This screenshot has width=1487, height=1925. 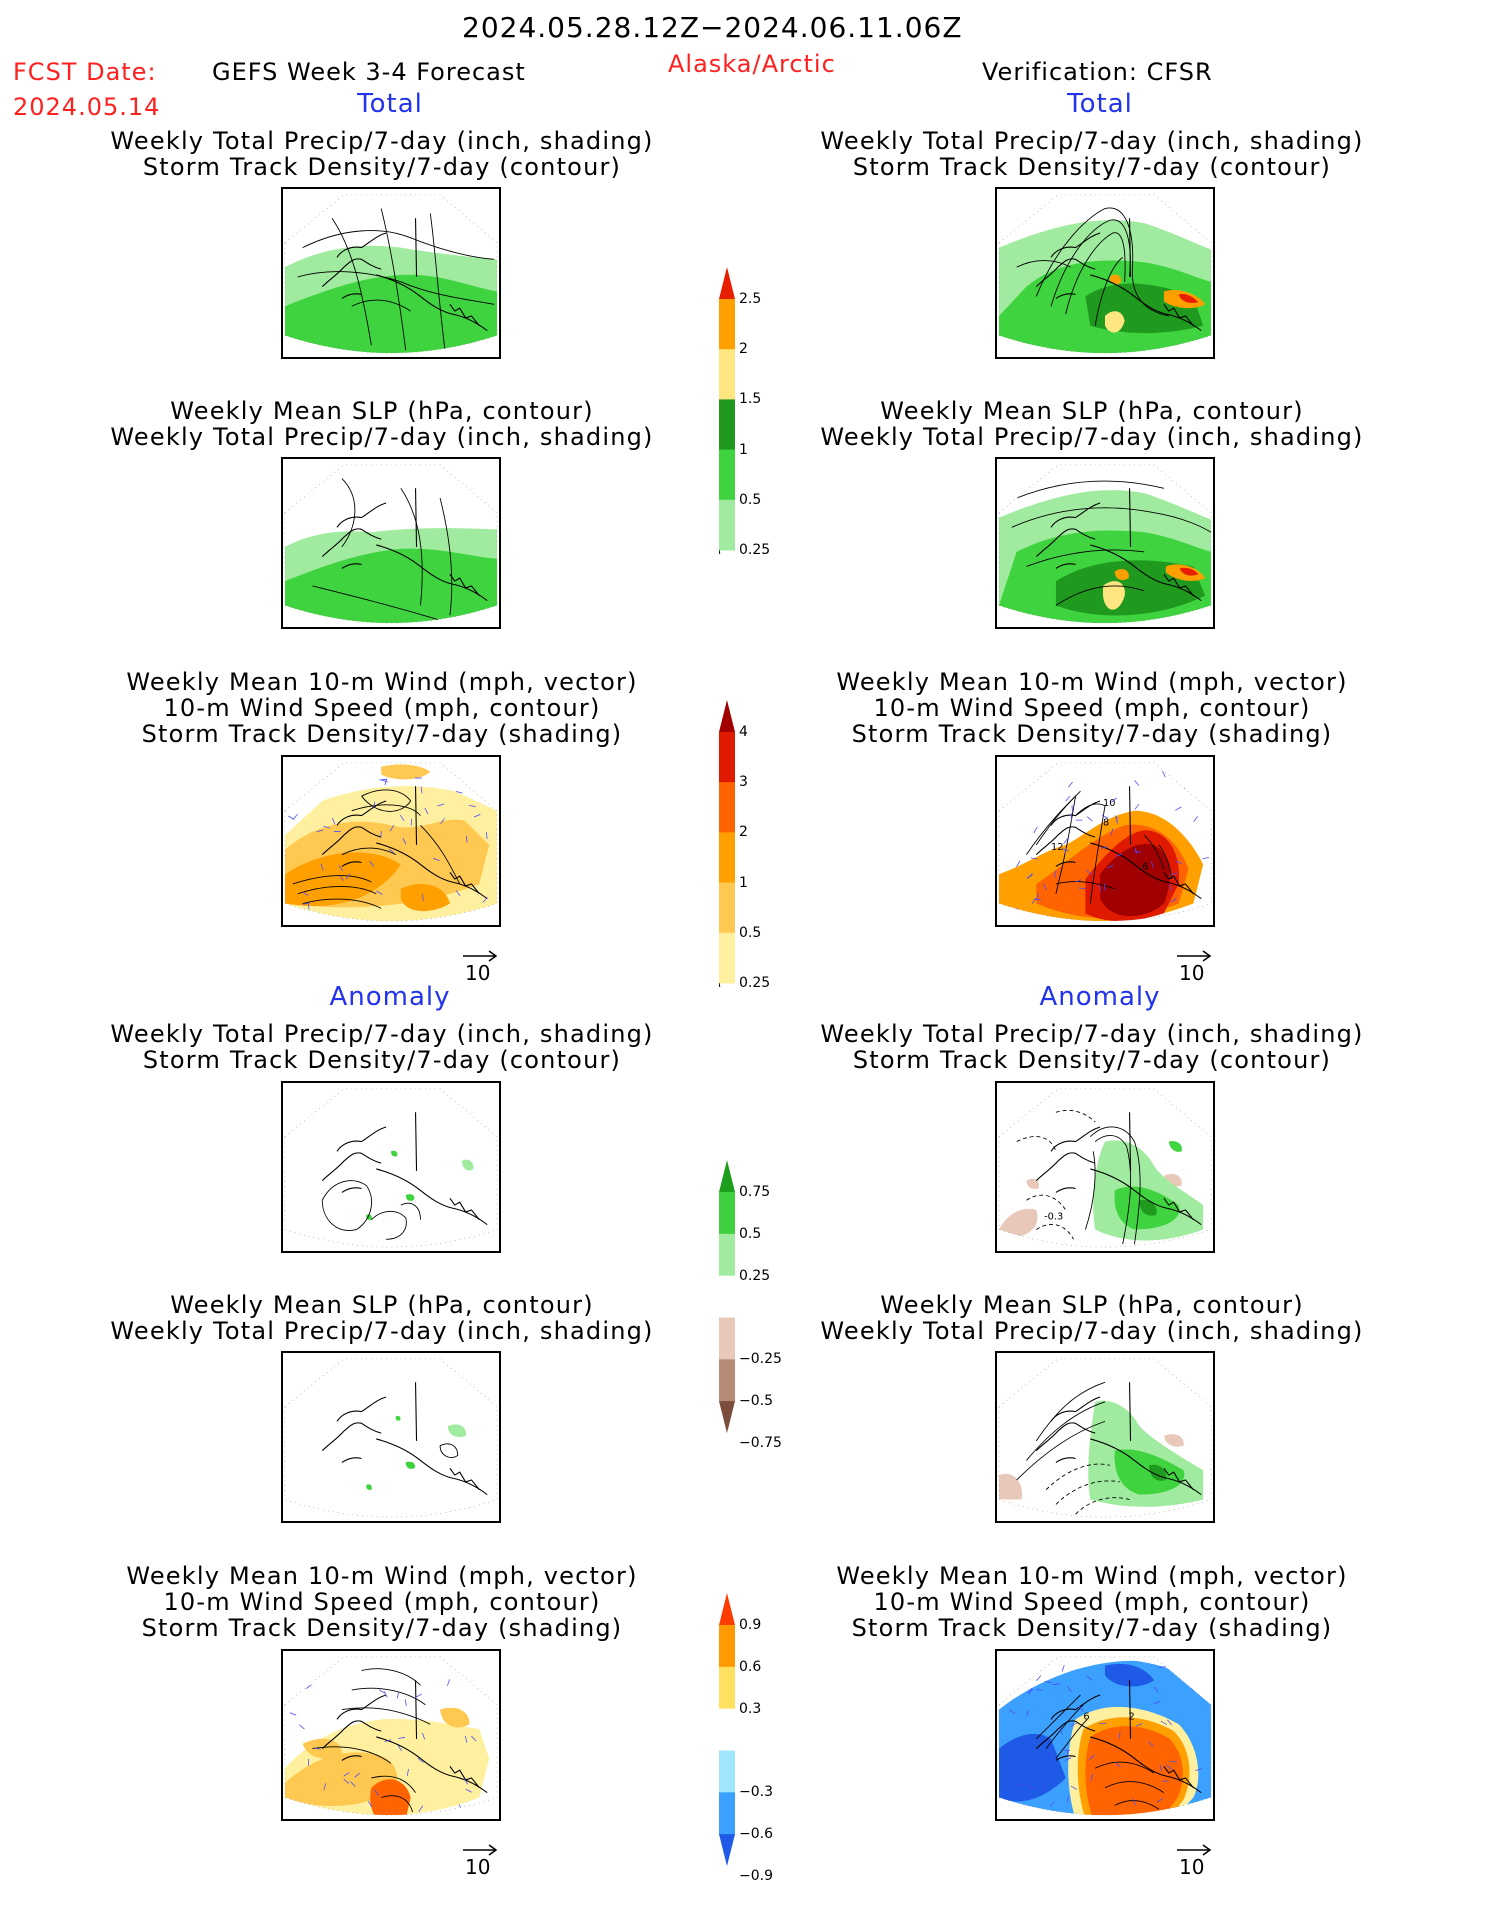 I want to click on colorbar-bottom-triangle, so click(x=727, y=1417).